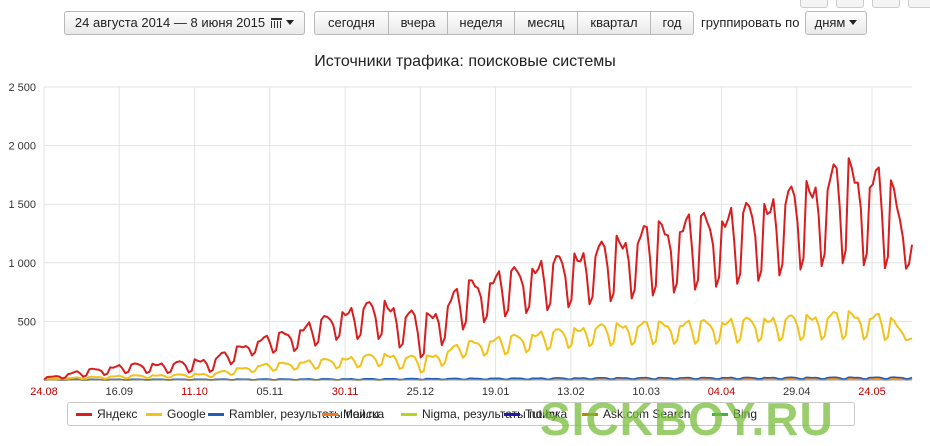 This screenshot has height=446, width=930. What do you see at coordinates (22, 88) in the screenshot?
I see `y-tick-label: 2 500` at bounding box center [22, 88].